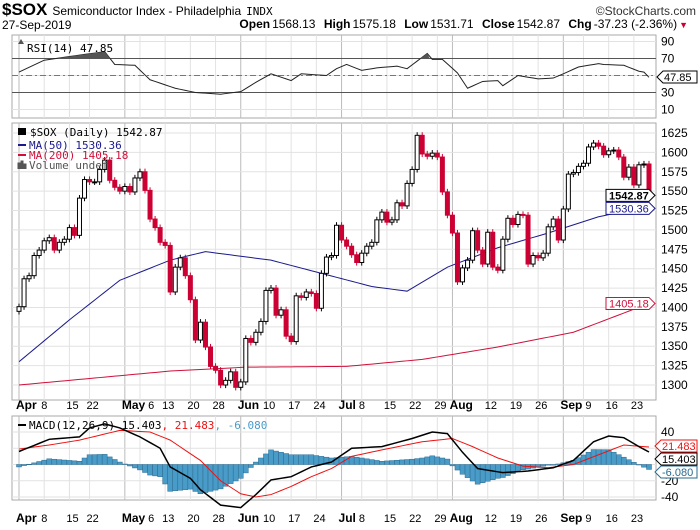 This screenshot has width=700, height=530. What do you see at coordinates (674, 346) in the screenshot?
I see `price-axis-label: 1350` at bounding box center [674, 346].